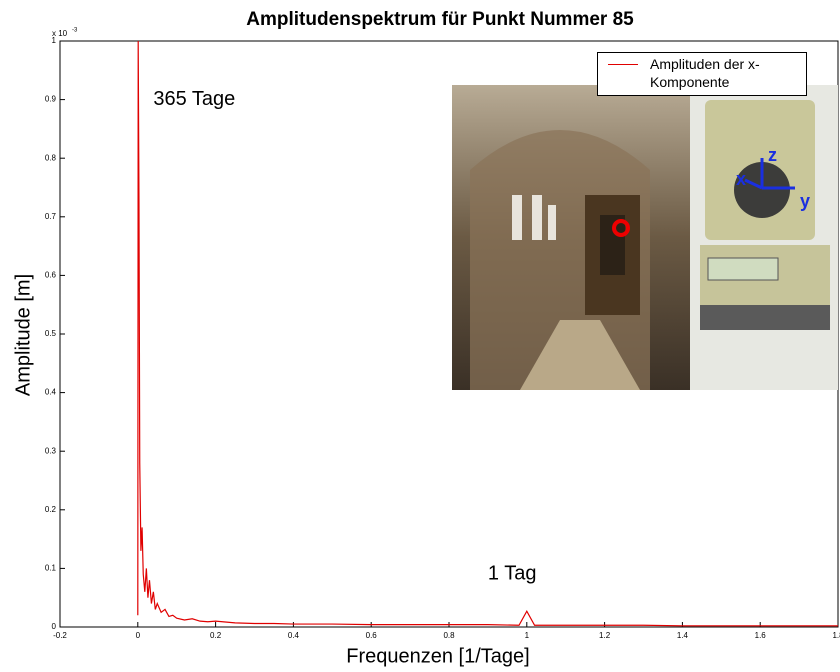 Image resolution: width=840 pixels, height=672 pixels. What do you see at coordinates (449, 635) in the screenshot?
I see `x-tick-label: 0.8` at bounding box center [449, 635].